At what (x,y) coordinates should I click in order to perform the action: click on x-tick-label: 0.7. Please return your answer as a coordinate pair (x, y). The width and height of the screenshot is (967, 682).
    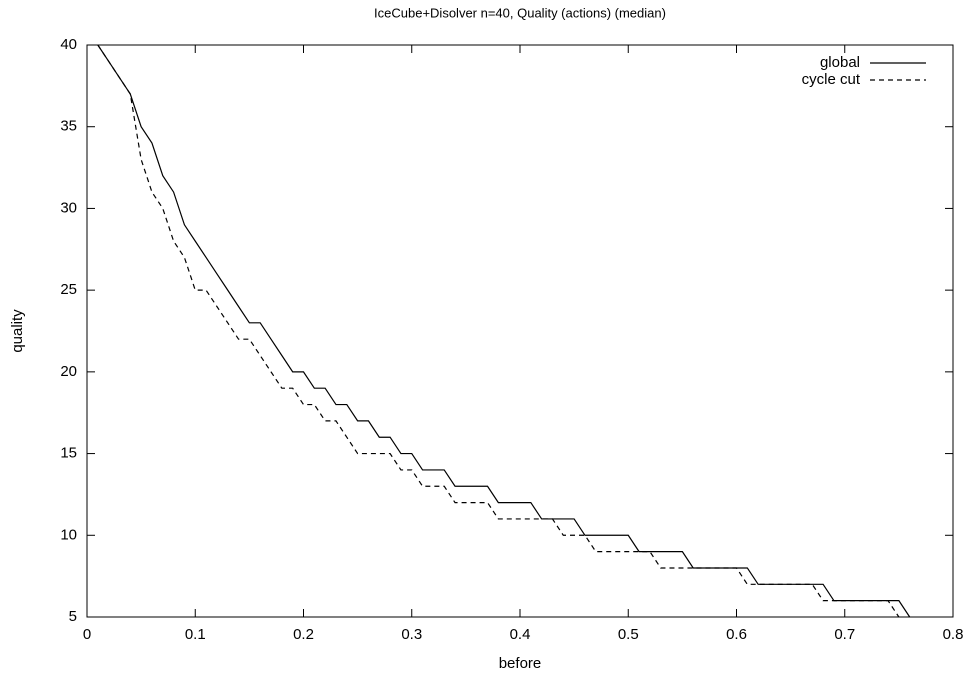
    Looking at the image, I should click on (844, 634).